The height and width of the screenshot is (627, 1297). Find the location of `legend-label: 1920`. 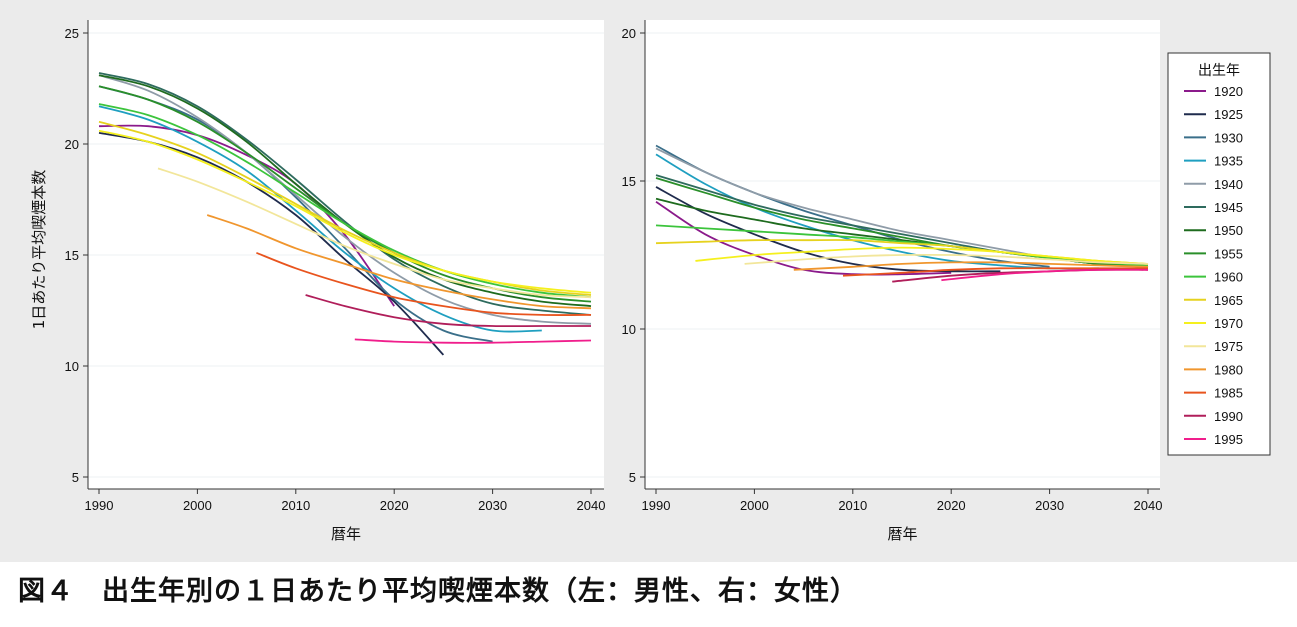

legend-label: 1920 is located at coordinates (1228, 91).